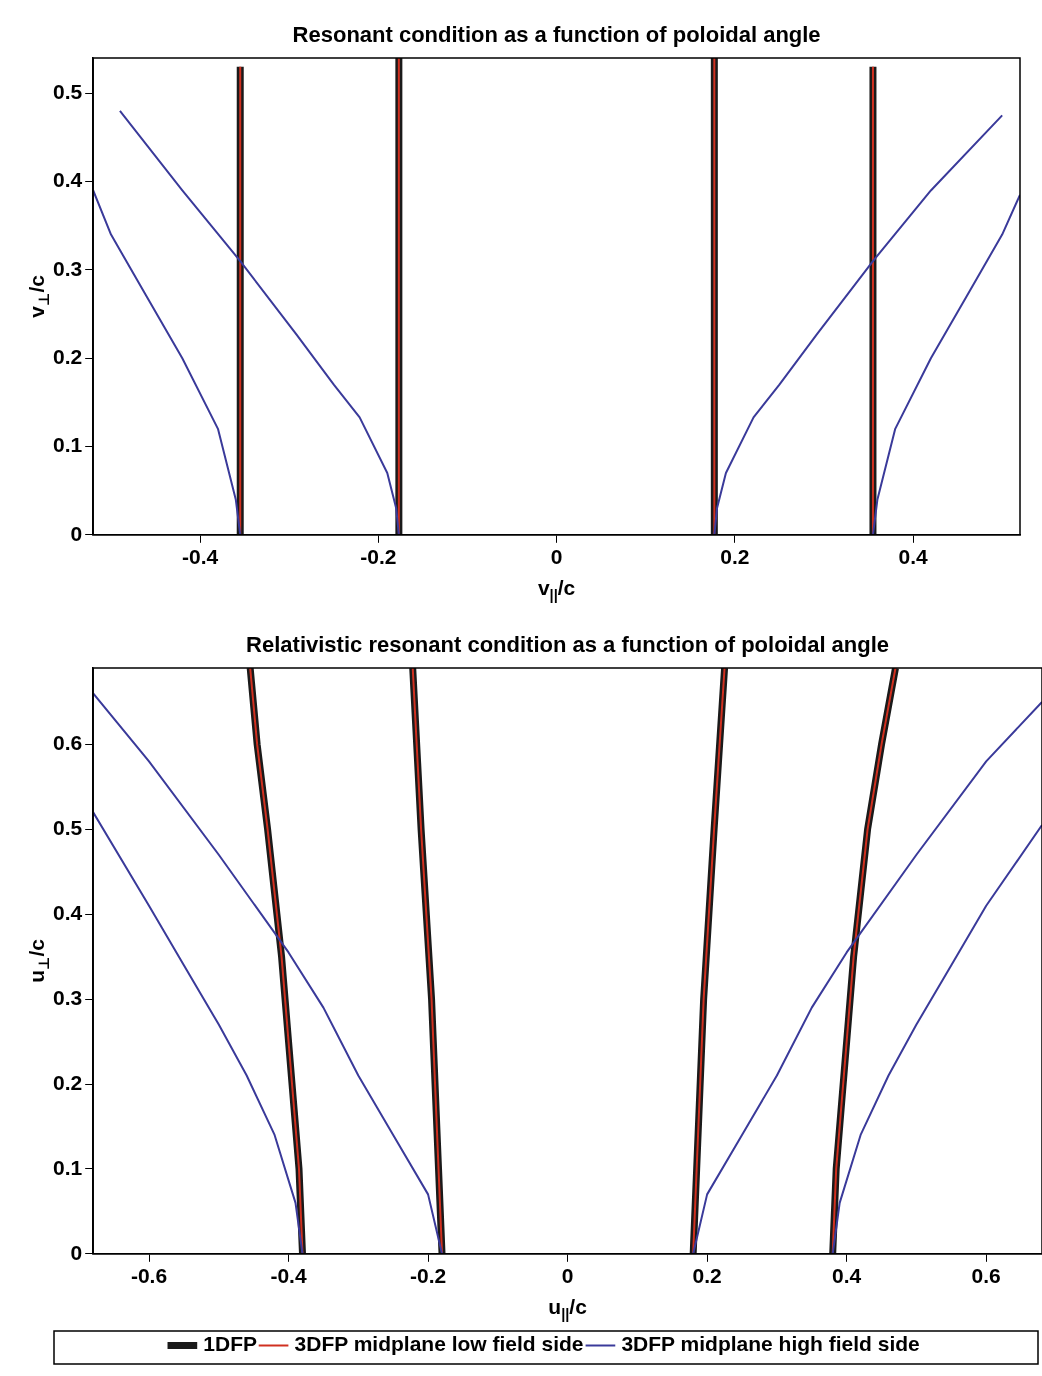  What do you see at coordinates (439, 1344) in the screenshot?
I see `legend-label: 3DFP midplane low field side` at bounding box center [439, 1344].